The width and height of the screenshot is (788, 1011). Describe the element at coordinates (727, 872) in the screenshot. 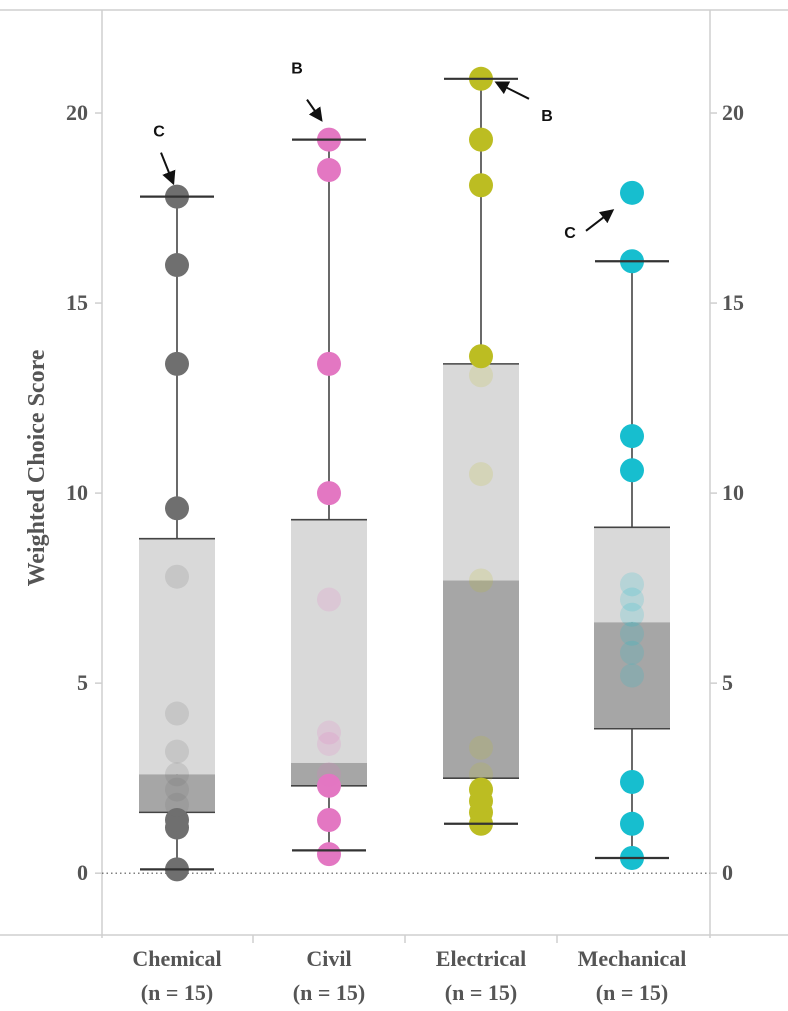

I see `y-tick-label-right: 0` at that location.